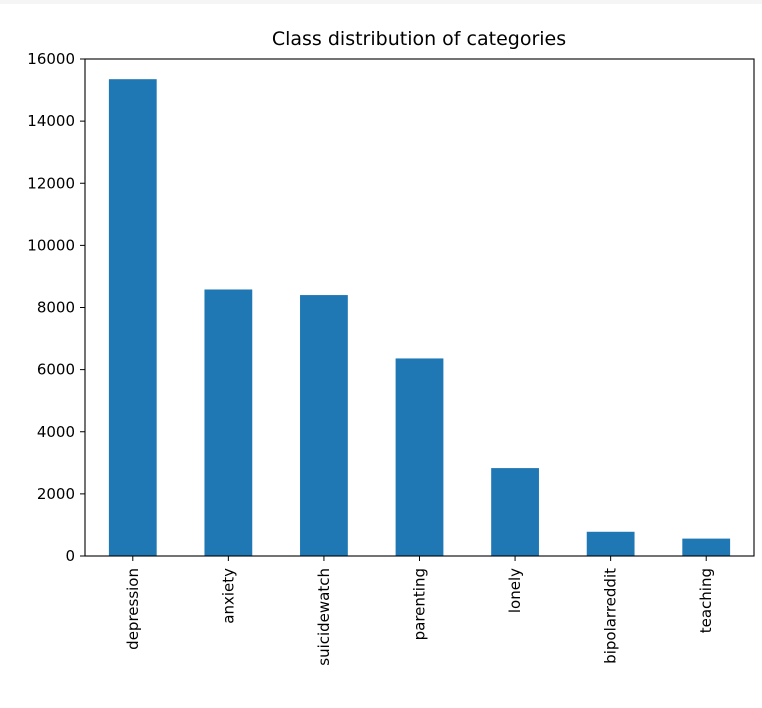 Image resolution: width=762 pixels, height=708 pixels. I want to click on chart-title: Class distribution of categories, so click(419, 39).